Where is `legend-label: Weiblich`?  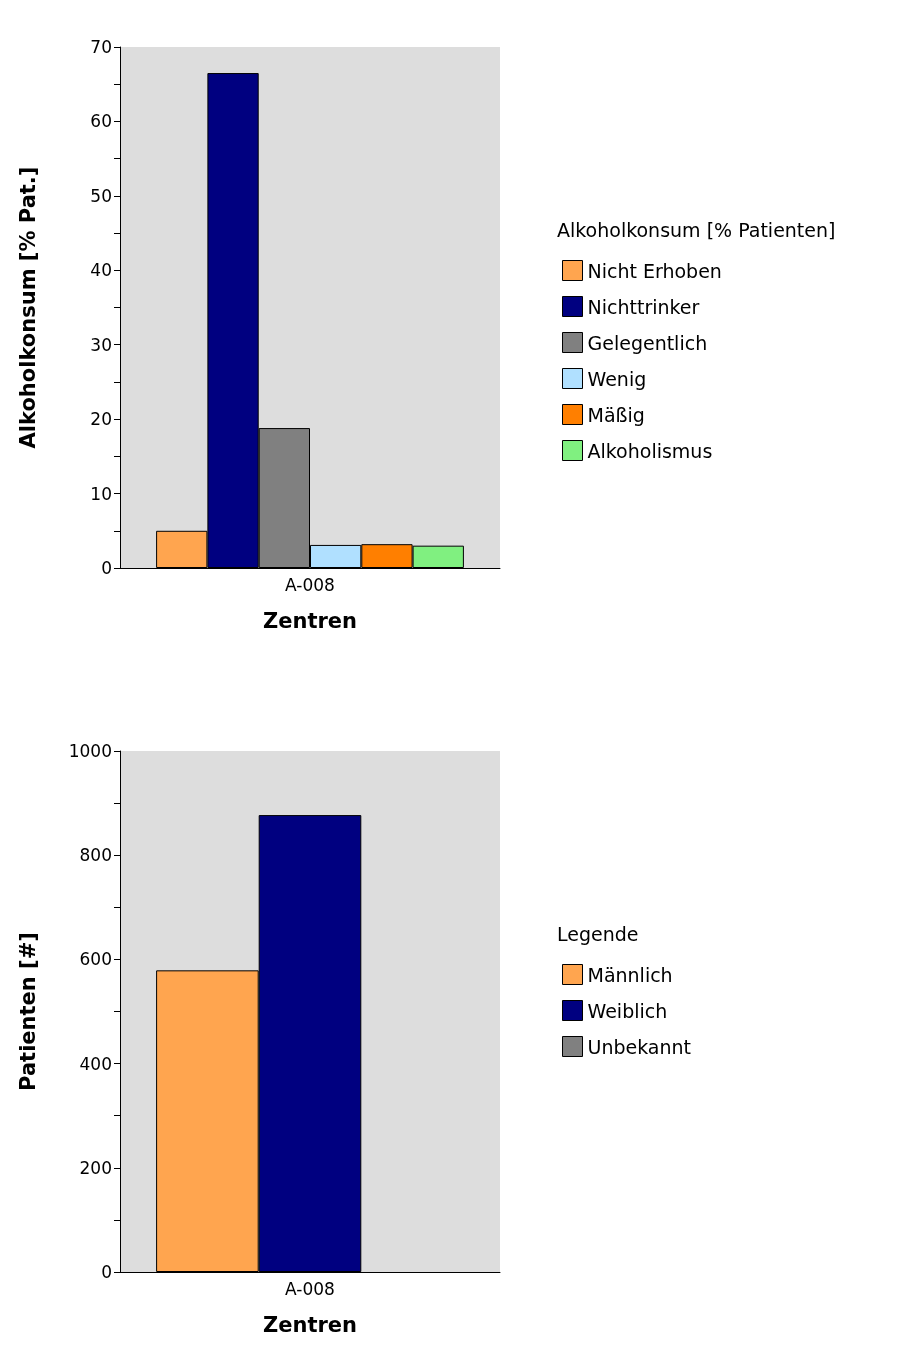 legend-label: Weiblich is located at coordinates (627, 1010).